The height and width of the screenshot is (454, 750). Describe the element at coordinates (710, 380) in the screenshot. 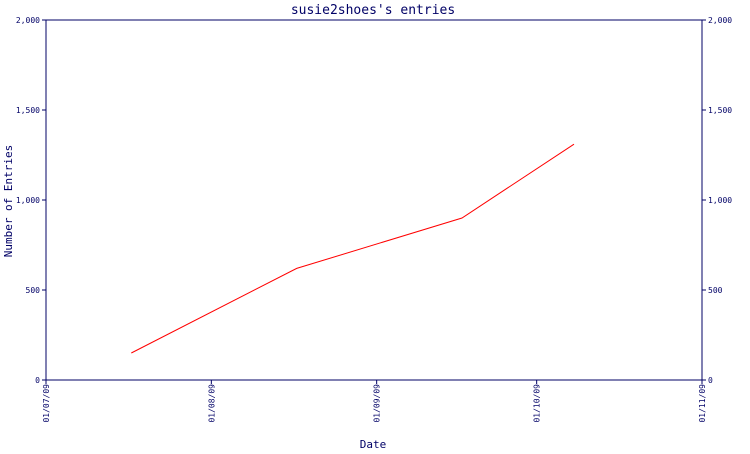

I see `y-tick-label-right: 0` at that location.